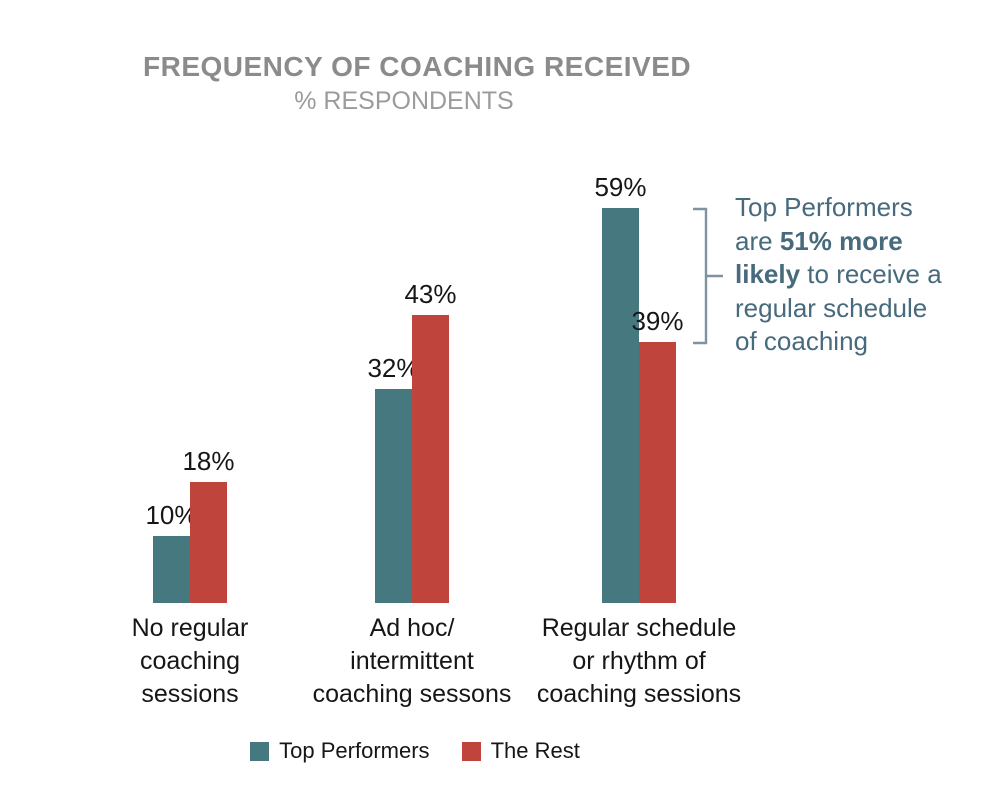  I want to click on bar-the-rest-group1, so click(208, 542).